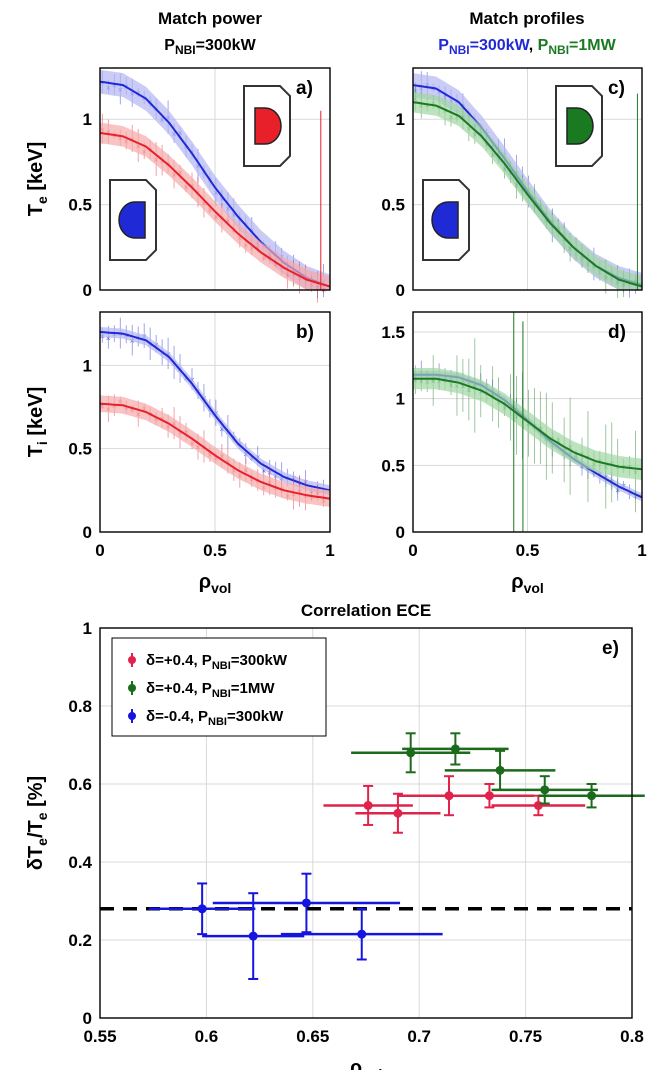 This screenshot has height=1070, width=667. Describe the element at coordinates (37, 179) in the screenshot. I see `y-axis-label: Te [keV]` at that location.